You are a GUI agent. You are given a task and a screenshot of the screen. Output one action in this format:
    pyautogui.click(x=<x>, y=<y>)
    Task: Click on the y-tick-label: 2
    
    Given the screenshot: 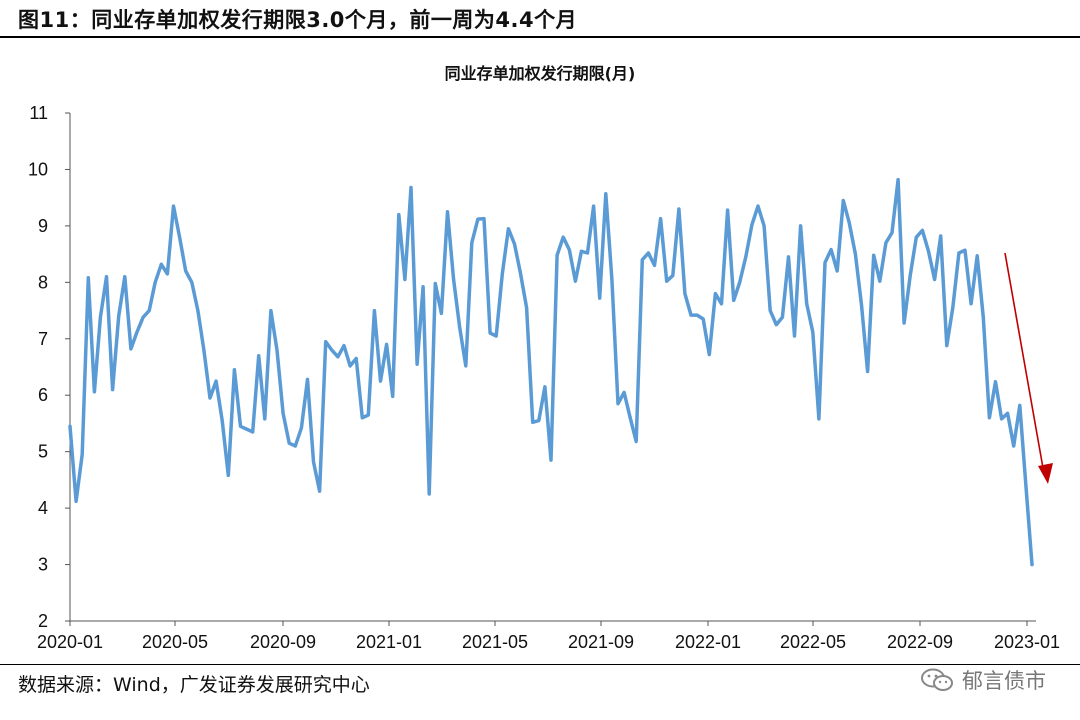 What is the action you would take?
    pyautogui.click(x=43, y=621)
    